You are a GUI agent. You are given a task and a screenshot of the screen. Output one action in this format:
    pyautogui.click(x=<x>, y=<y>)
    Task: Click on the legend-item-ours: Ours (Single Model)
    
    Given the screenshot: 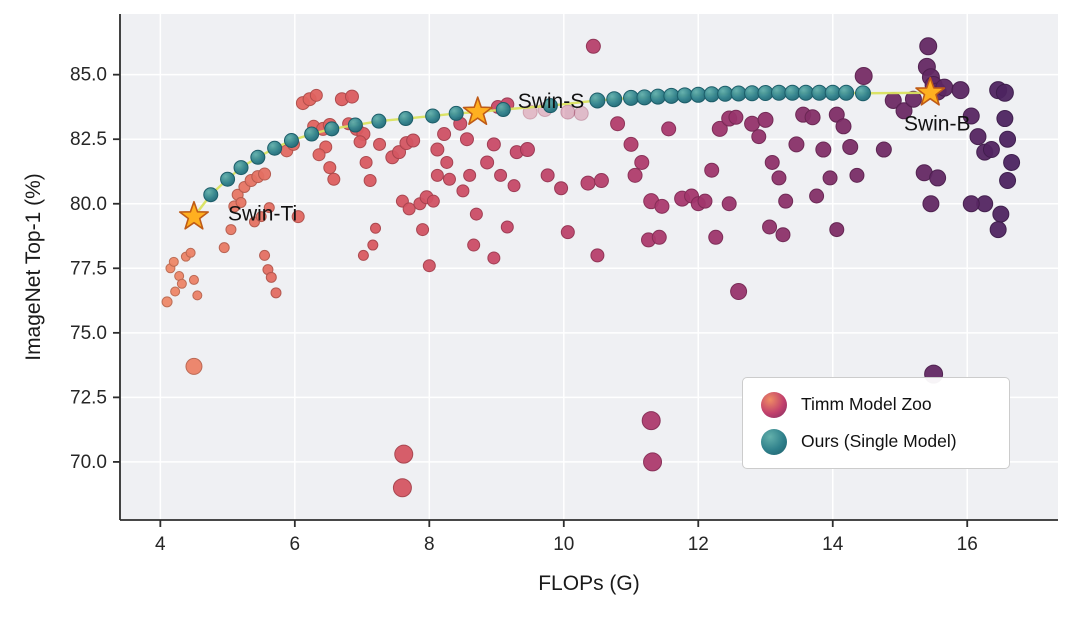 What is the action you would take?
    pyautogui.click(x=876, y=441)
    